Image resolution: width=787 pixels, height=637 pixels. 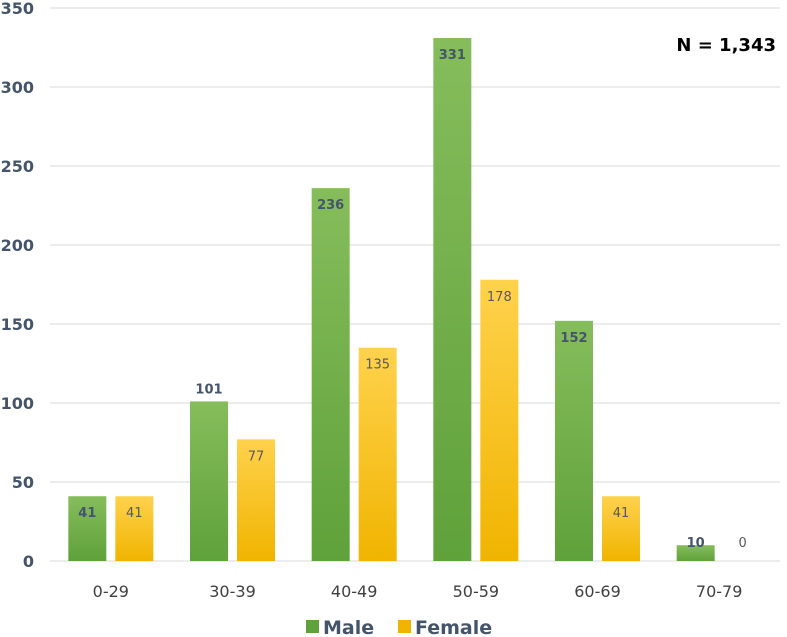 What do you see at coordinates (17, 9) in the screenshot?
I see `y-tick-label: 350` at bounding box center [17, 9].